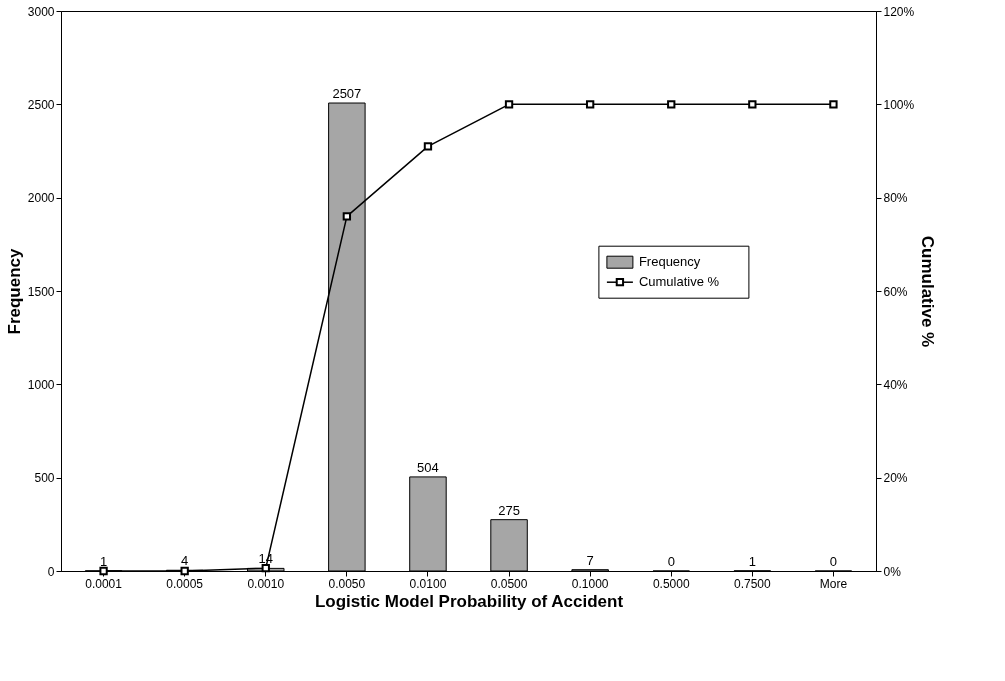 The image size is (1005, 681). Describe the element at coordinates (509, 510) in the screenshot. I see `data-label: 275` at that location.